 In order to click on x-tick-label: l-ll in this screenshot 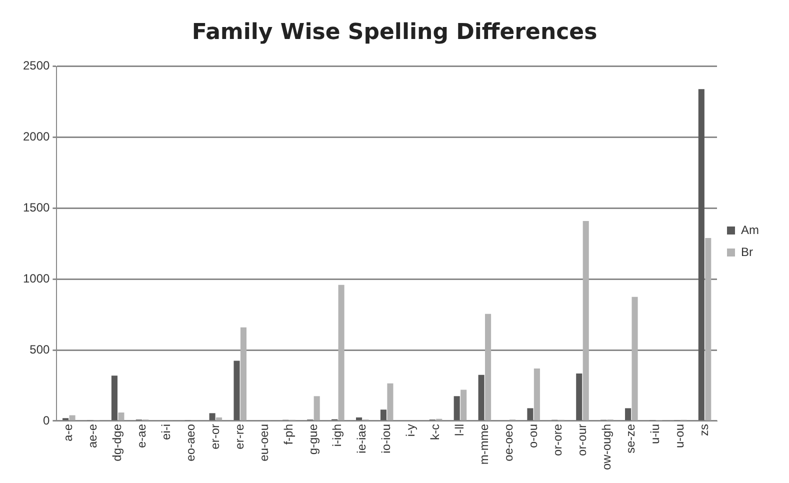, I will do `click(459, 430)`.